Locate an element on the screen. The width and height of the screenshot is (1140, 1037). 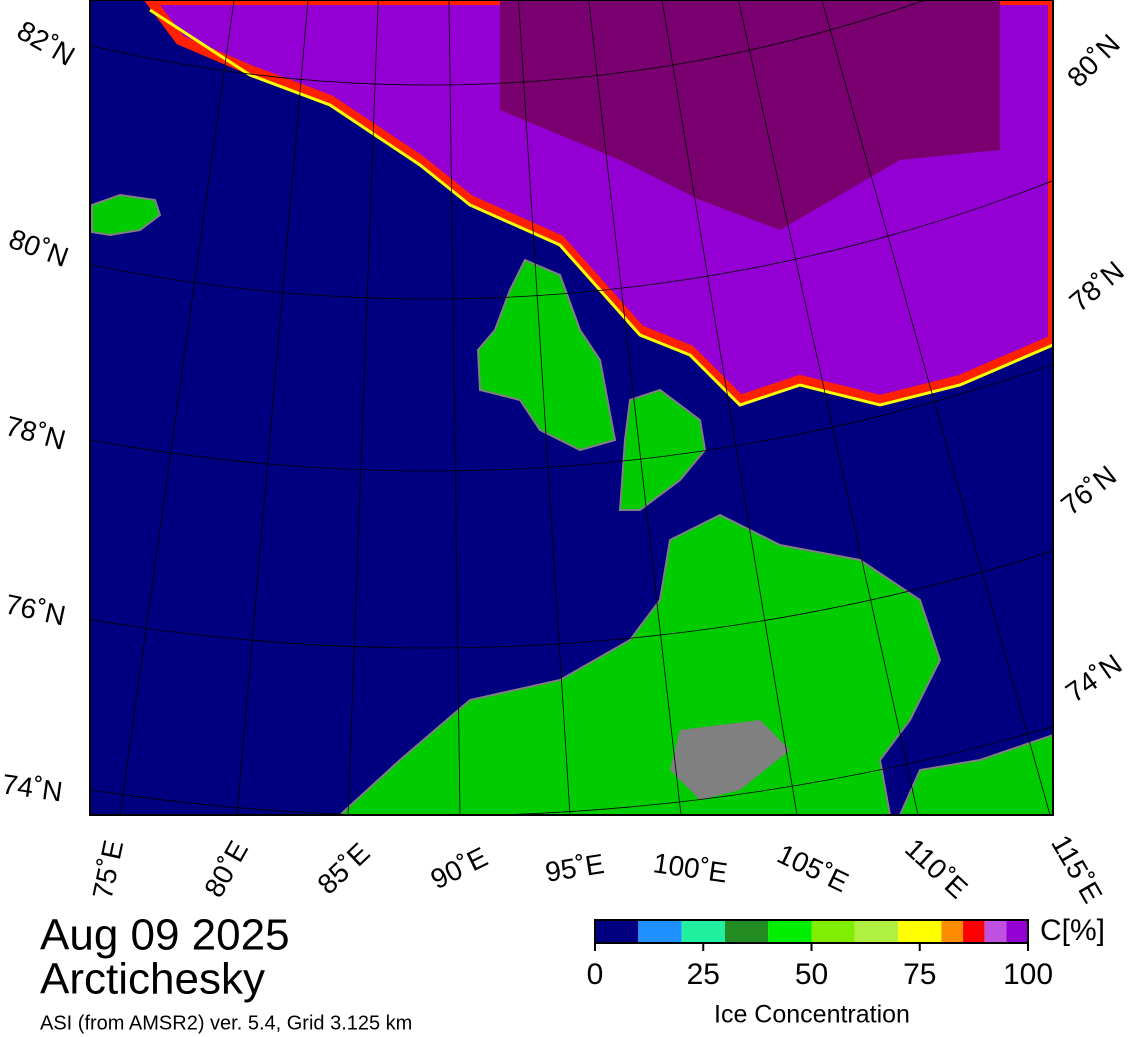
colorbar-tick-label: 100 is located at coordinates (1028, 974).